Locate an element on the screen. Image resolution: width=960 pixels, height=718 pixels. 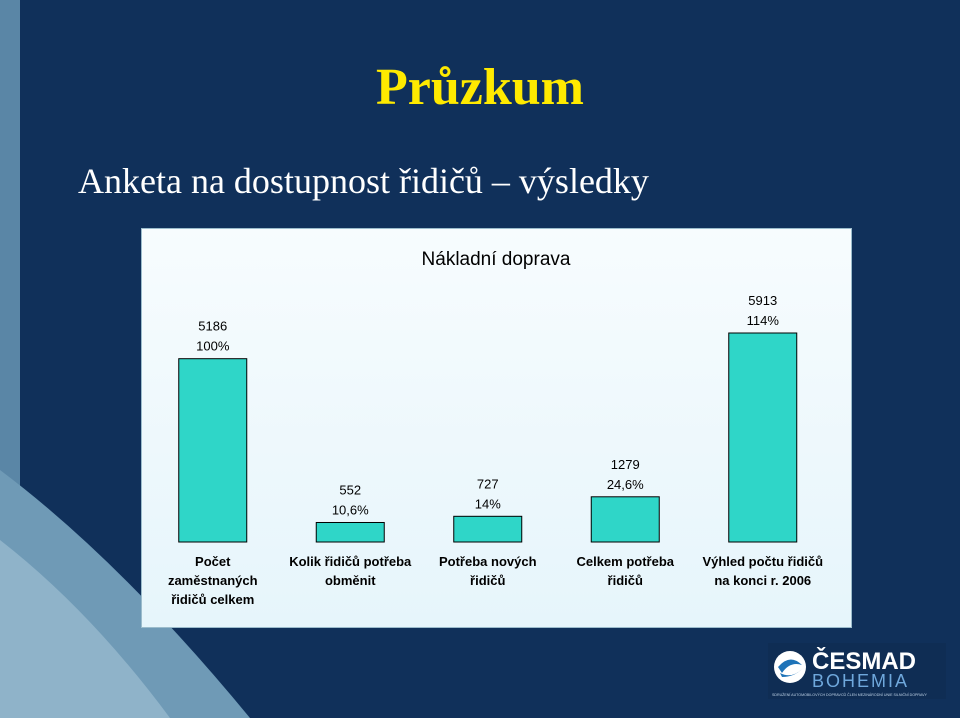
data-label: 552 is located at coordinates (350, 489).